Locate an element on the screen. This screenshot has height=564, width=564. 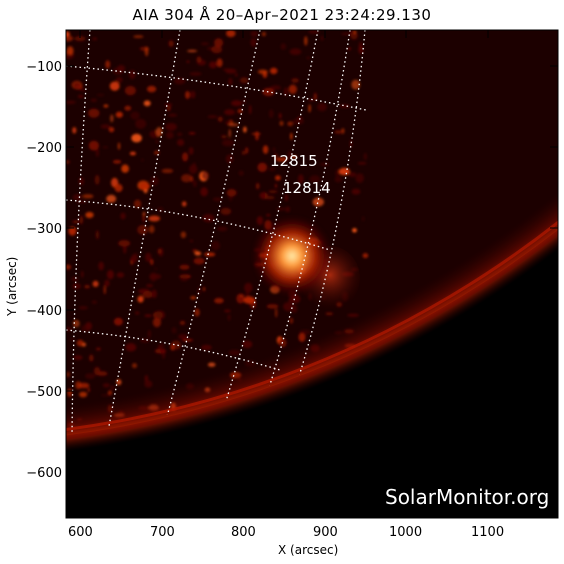
x-tick-label: 1100 is located at coordinates (487, 532).